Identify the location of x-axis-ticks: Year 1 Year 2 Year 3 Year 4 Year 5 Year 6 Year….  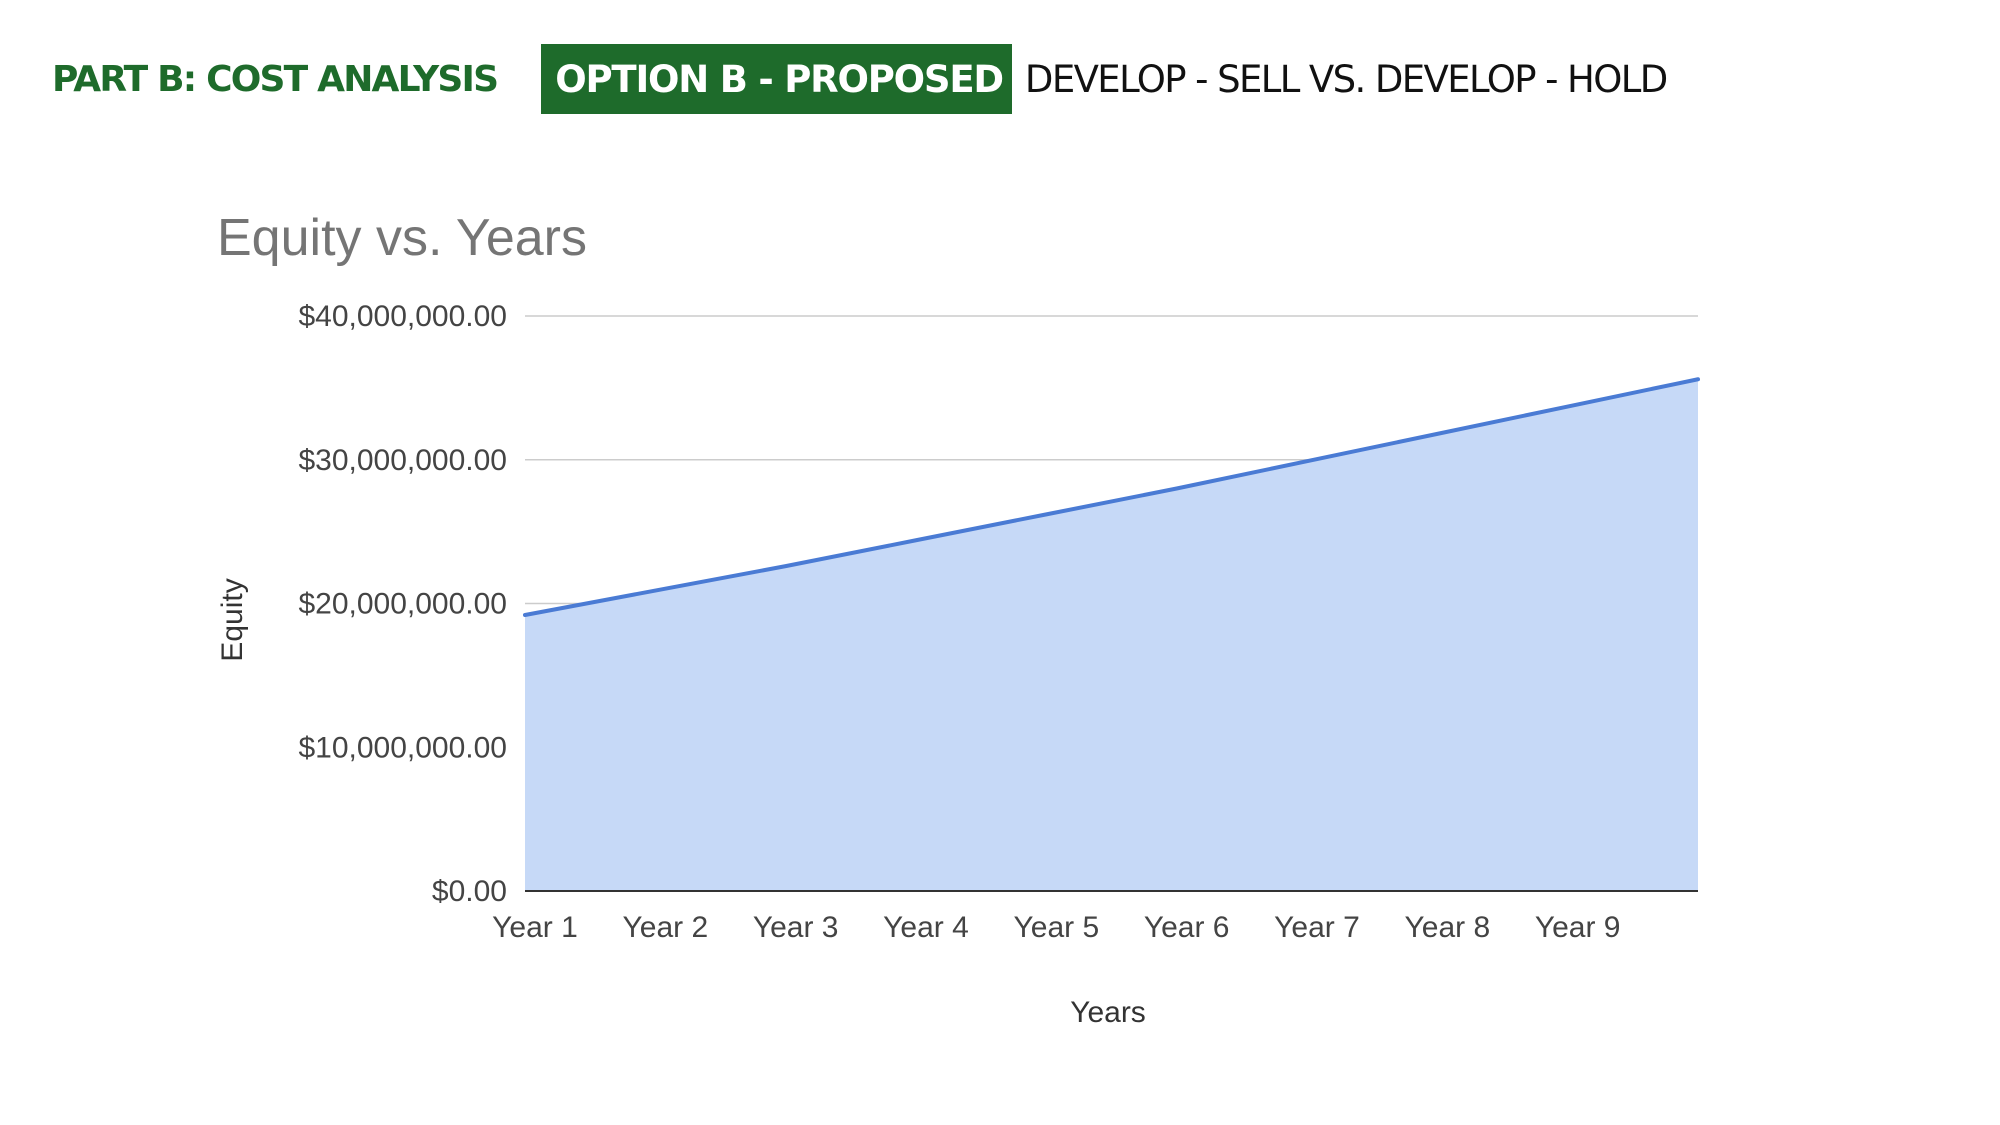
(1056, 927).